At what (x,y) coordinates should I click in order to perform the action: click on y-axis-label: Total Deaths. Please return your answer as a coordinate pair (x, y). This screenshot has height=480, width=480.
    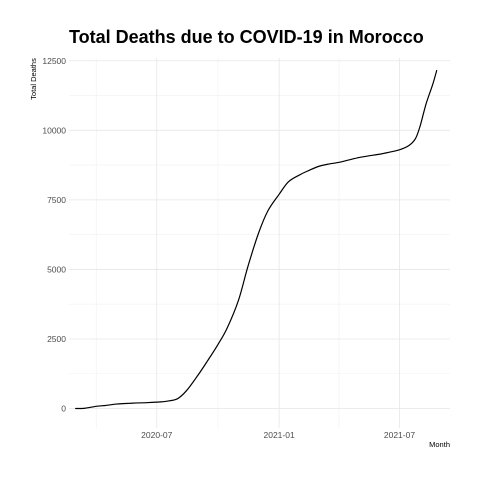
    Looking at the image, I should click on (33, 79).